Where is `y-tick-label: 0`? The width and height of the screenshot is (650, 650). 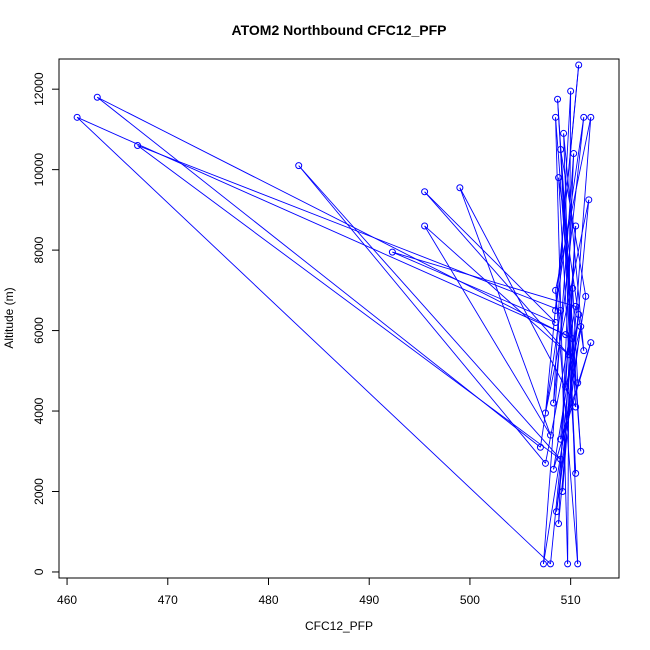
y-tick-label: 0 is located at coordinates (39, 571).